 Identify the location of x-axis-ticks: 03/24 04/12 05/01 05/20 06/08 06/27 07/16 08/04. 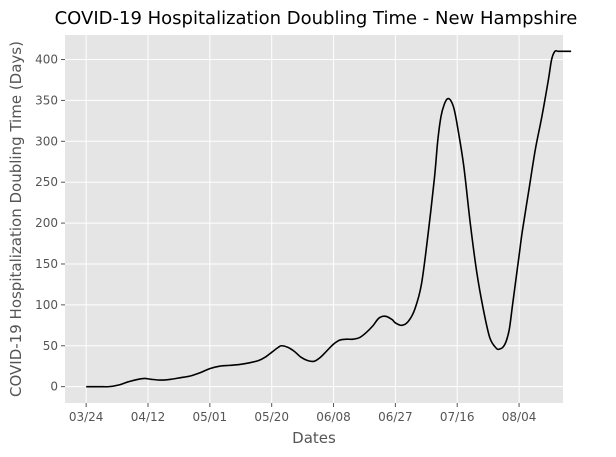
(302, 413).